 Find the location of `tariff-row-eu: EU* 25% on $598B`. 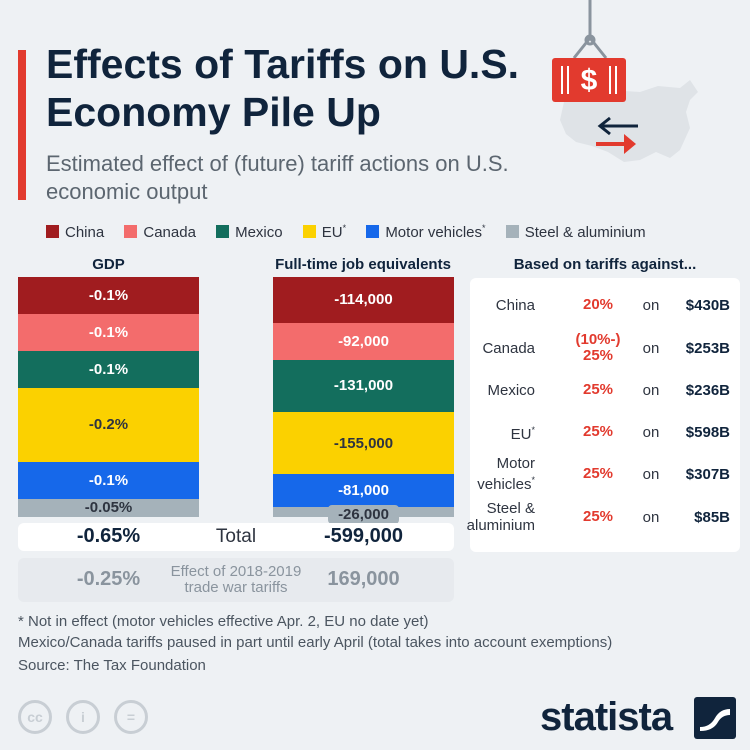

tariff-row-eu: EU* 25% on $598B is located at coordinates (605, 432).